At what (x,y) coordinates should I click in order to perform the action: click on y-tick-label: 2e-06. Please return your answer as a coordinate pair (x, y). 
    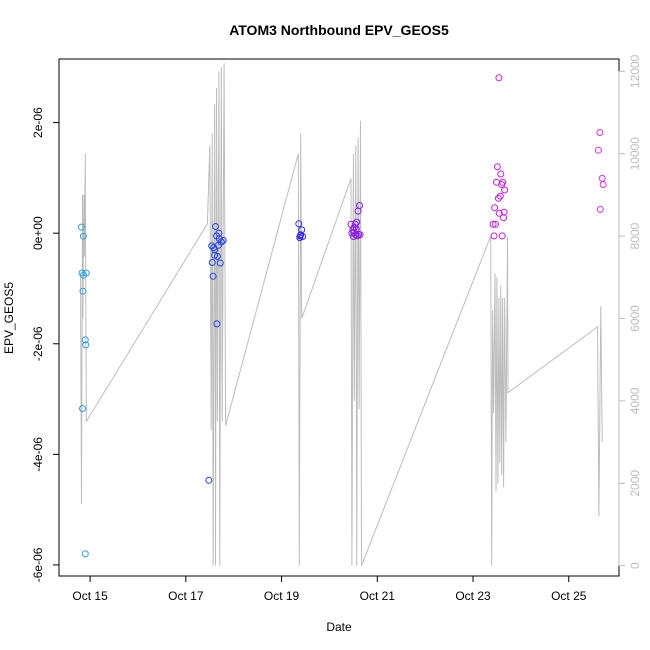
    Looking at the image, I should click on (38, 122).